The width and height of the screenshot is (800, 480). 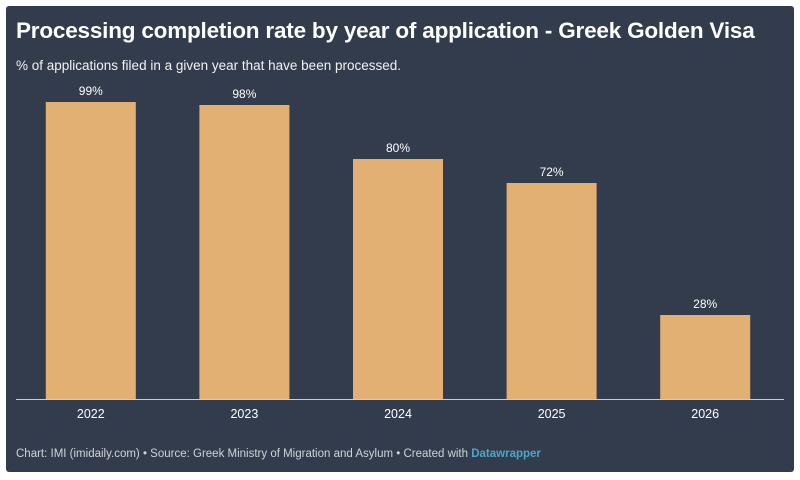 What do you see at coordinates (705, 414) in the screenshot?
I see `x-tick-label-2026: 2026` at bounding box center [705, 414].